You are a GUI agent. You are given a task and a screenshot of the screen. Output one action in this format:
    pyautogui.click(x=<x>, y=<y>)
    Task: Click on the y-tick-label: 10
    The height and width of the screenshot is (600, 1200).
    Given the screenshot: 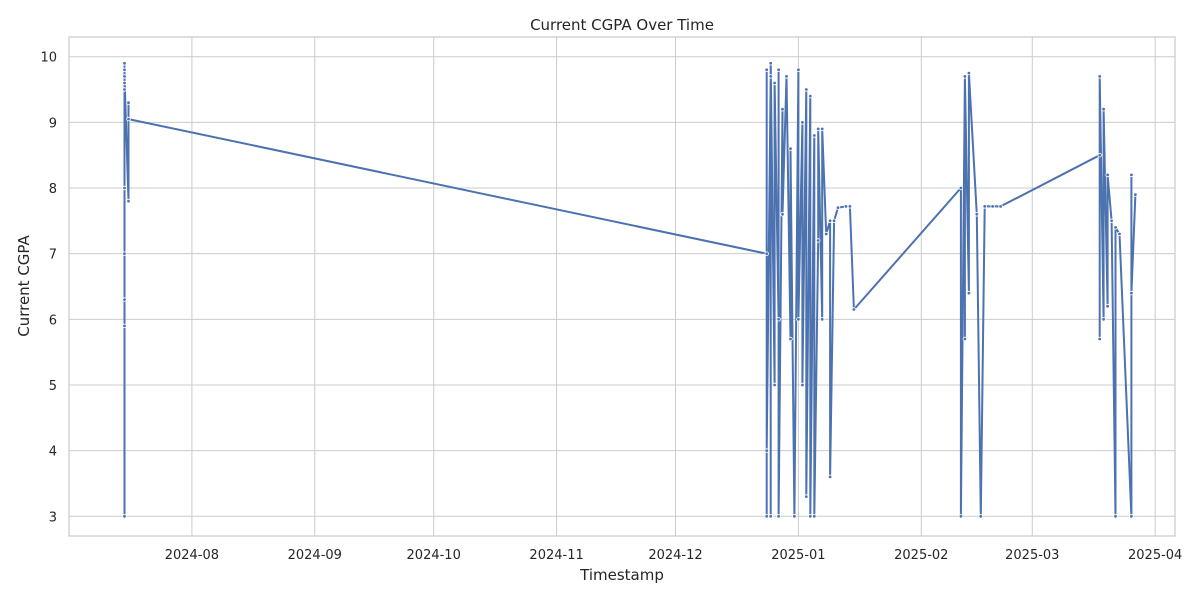 What is the action you would take?
    pyautogui.click(x=48, y=58)
    